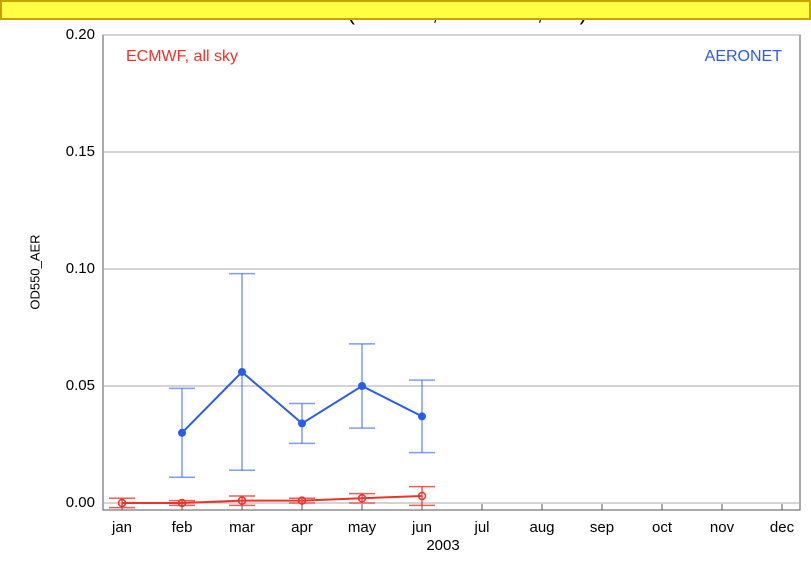 The height and width of the screenshot is (564, 811). Describe the element at coordinates (80, 385) in the screenshot. I see `y-tick-label: 0.05` at that location.